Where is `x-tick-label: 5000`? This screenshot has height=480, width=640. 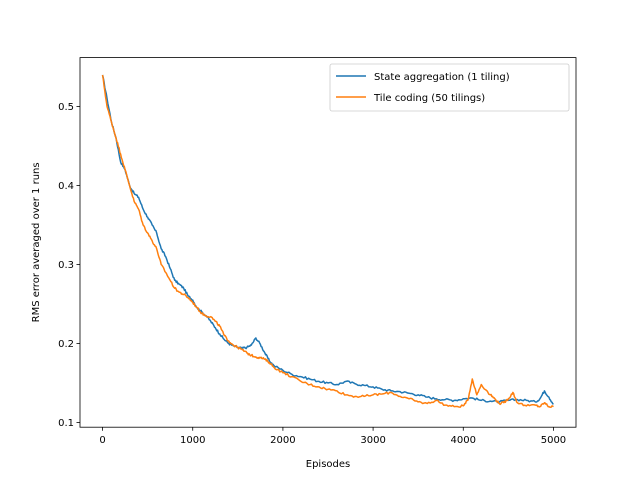 x-tick-label: 5000 is located at coordinates (553, 440).